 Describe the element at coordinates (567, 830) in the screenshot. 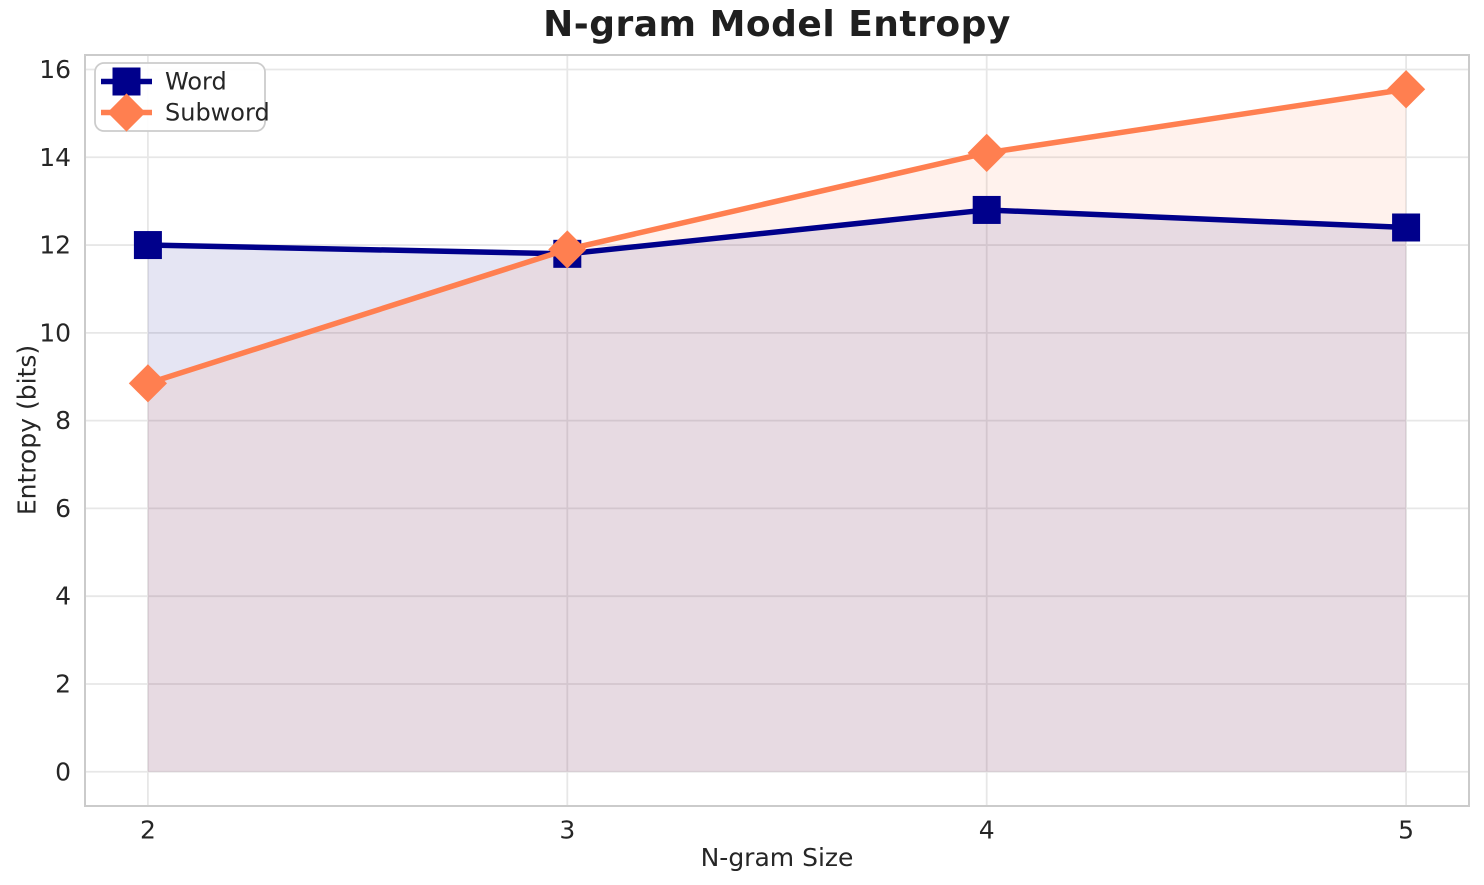

I see `x-tick-3: 3` at that location.